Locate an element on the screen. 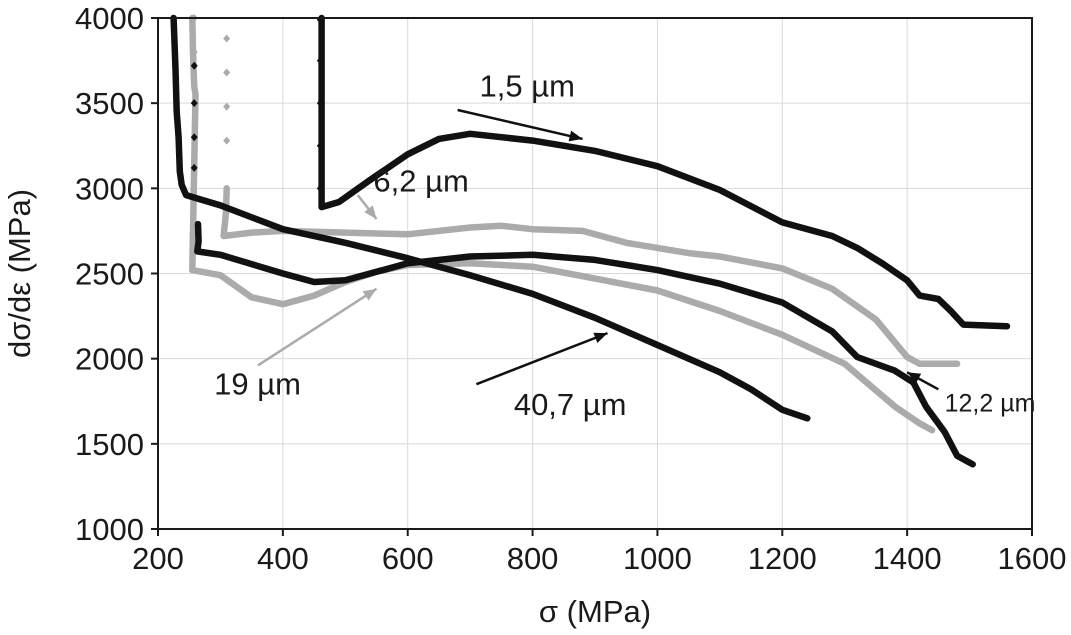  y-tick-label: 1000 is located at coordinates (109, 529).